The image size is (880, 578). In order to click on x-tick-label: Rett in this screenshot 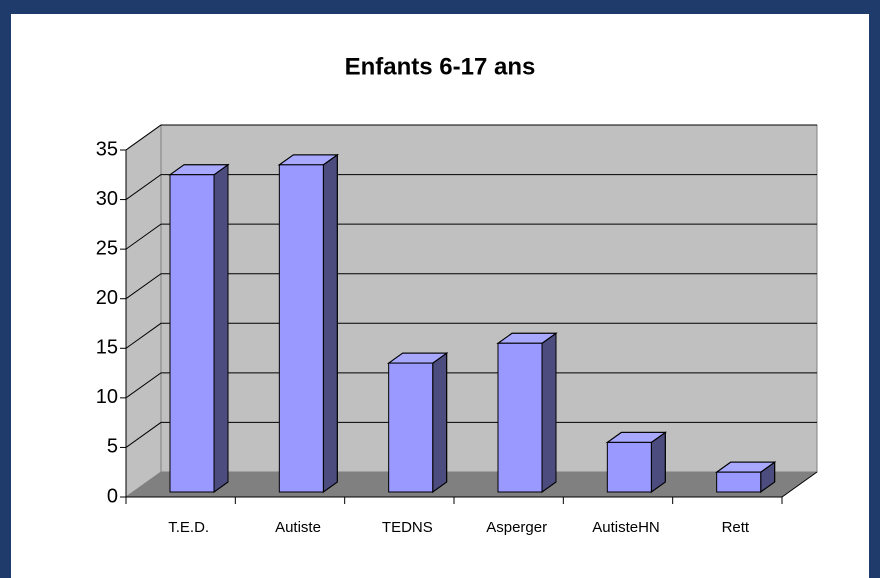, I will do `click(736, 527)`.